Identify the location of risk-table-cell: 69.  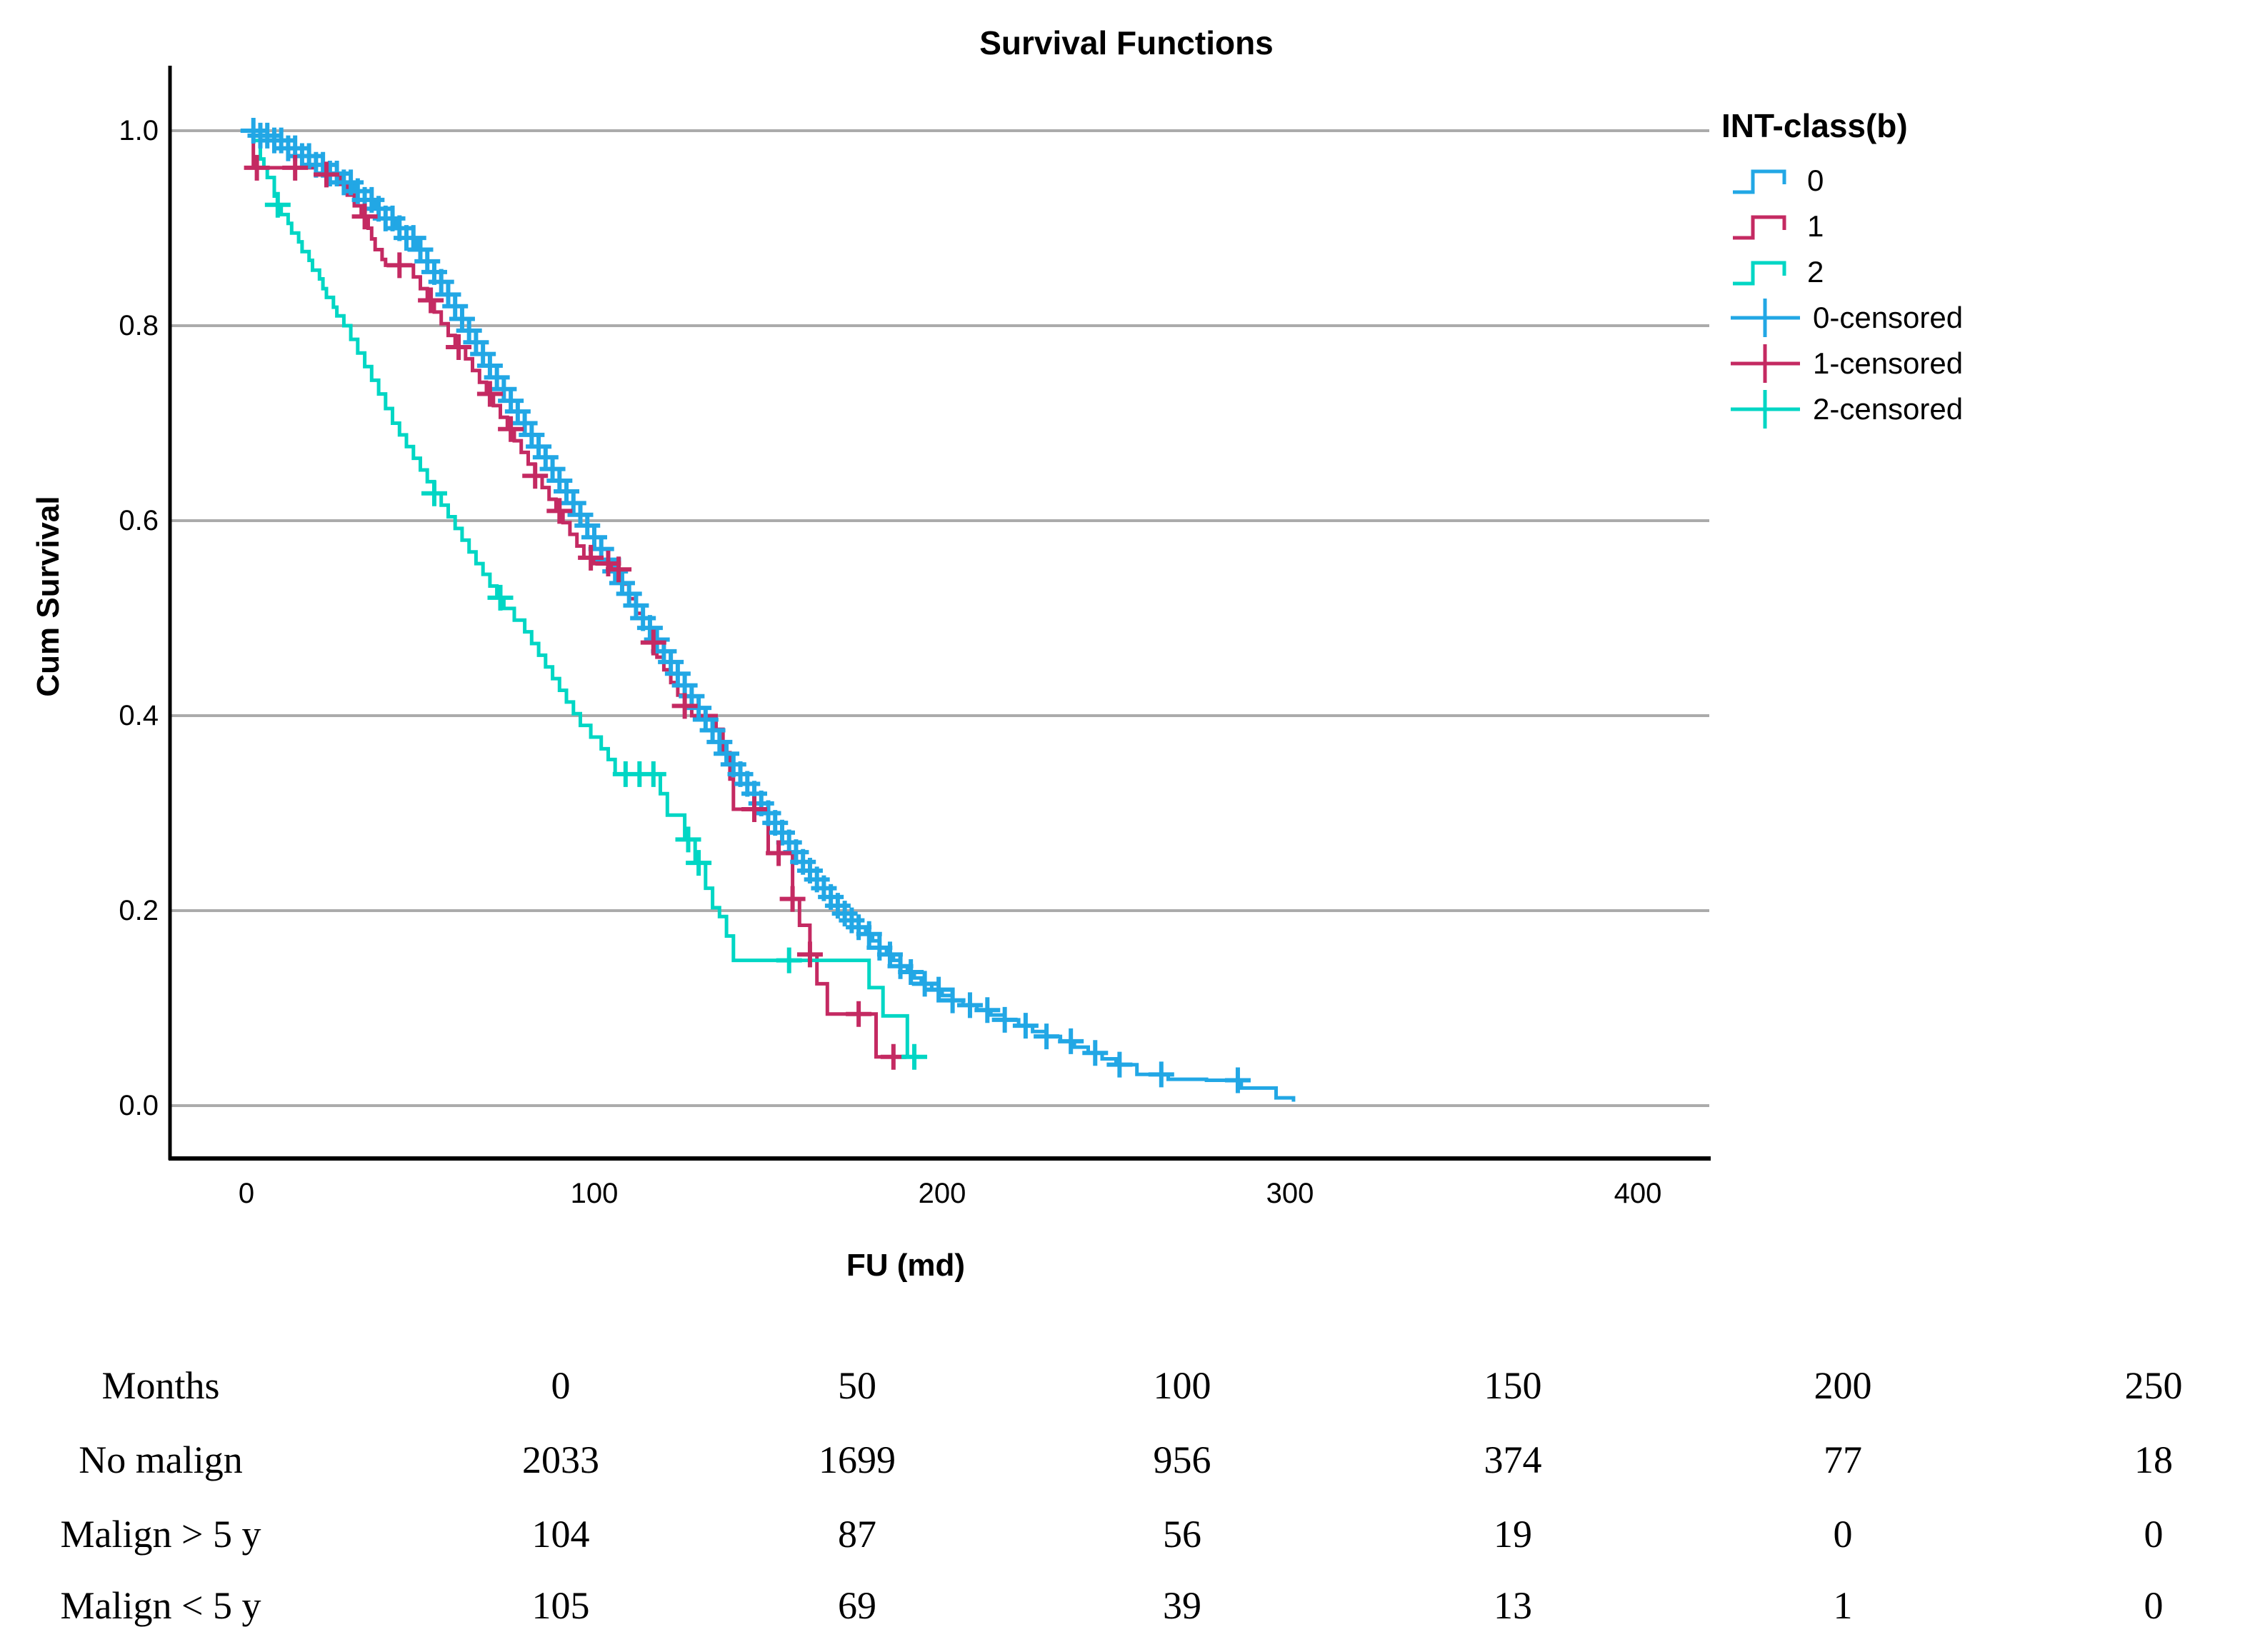
(857, 1605).